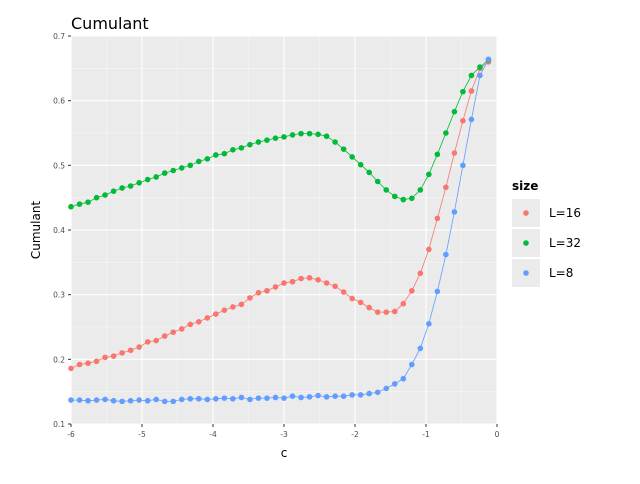 The width and height of the screenshot is (640, 484). Describe the element at coordinates (565, 243) in the screenshot. I see `legend-label: L=32` at that location.